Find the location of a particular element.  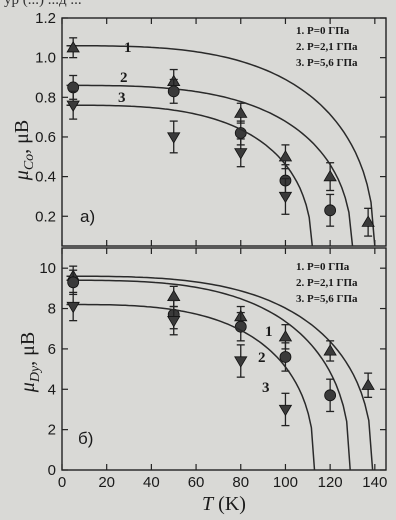

y-tick-label: 0.8 is located at coordinates (45, 97).